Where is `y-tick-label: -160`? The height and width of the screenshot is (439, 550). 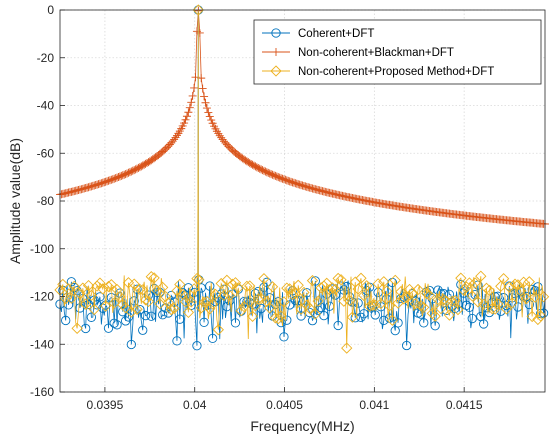
y-tick-label: -160 is located at coordinates (42, 392).